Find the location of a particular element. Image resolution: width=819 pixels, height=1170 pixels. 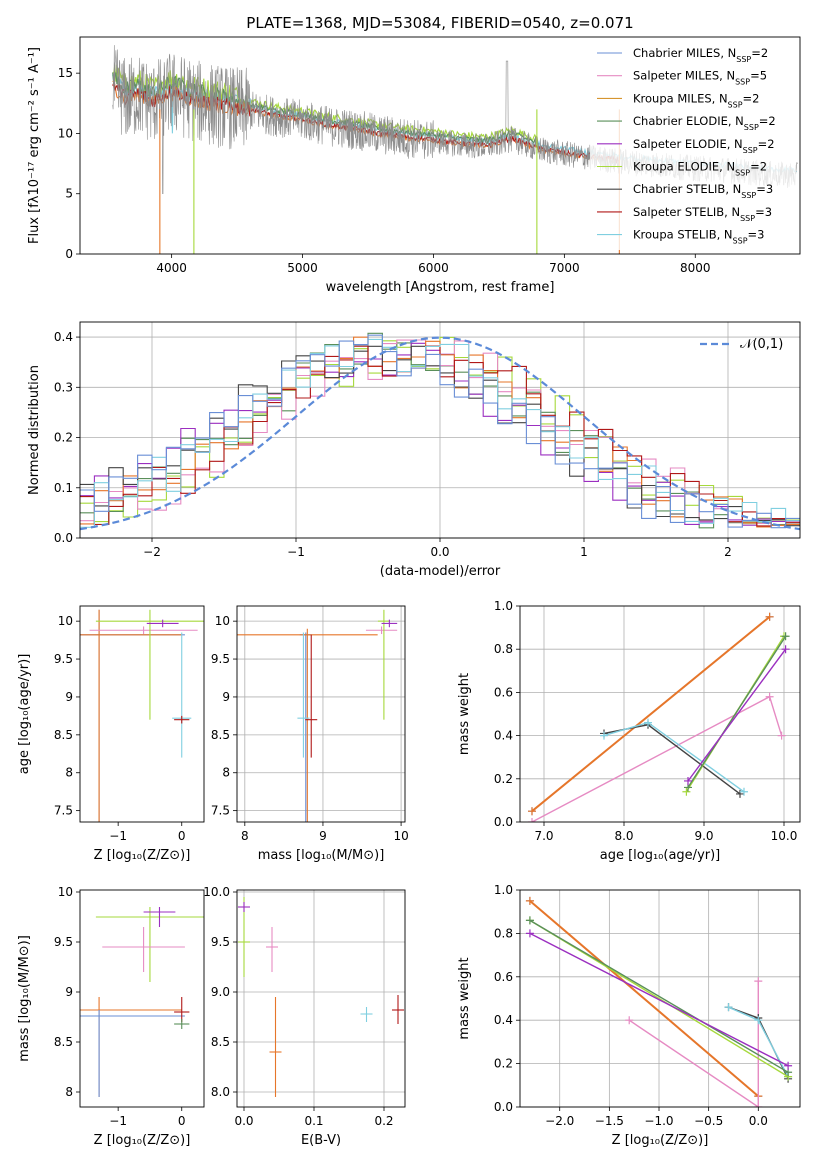

error-point-kroupa_elodie is located at coordinates (149, 944).